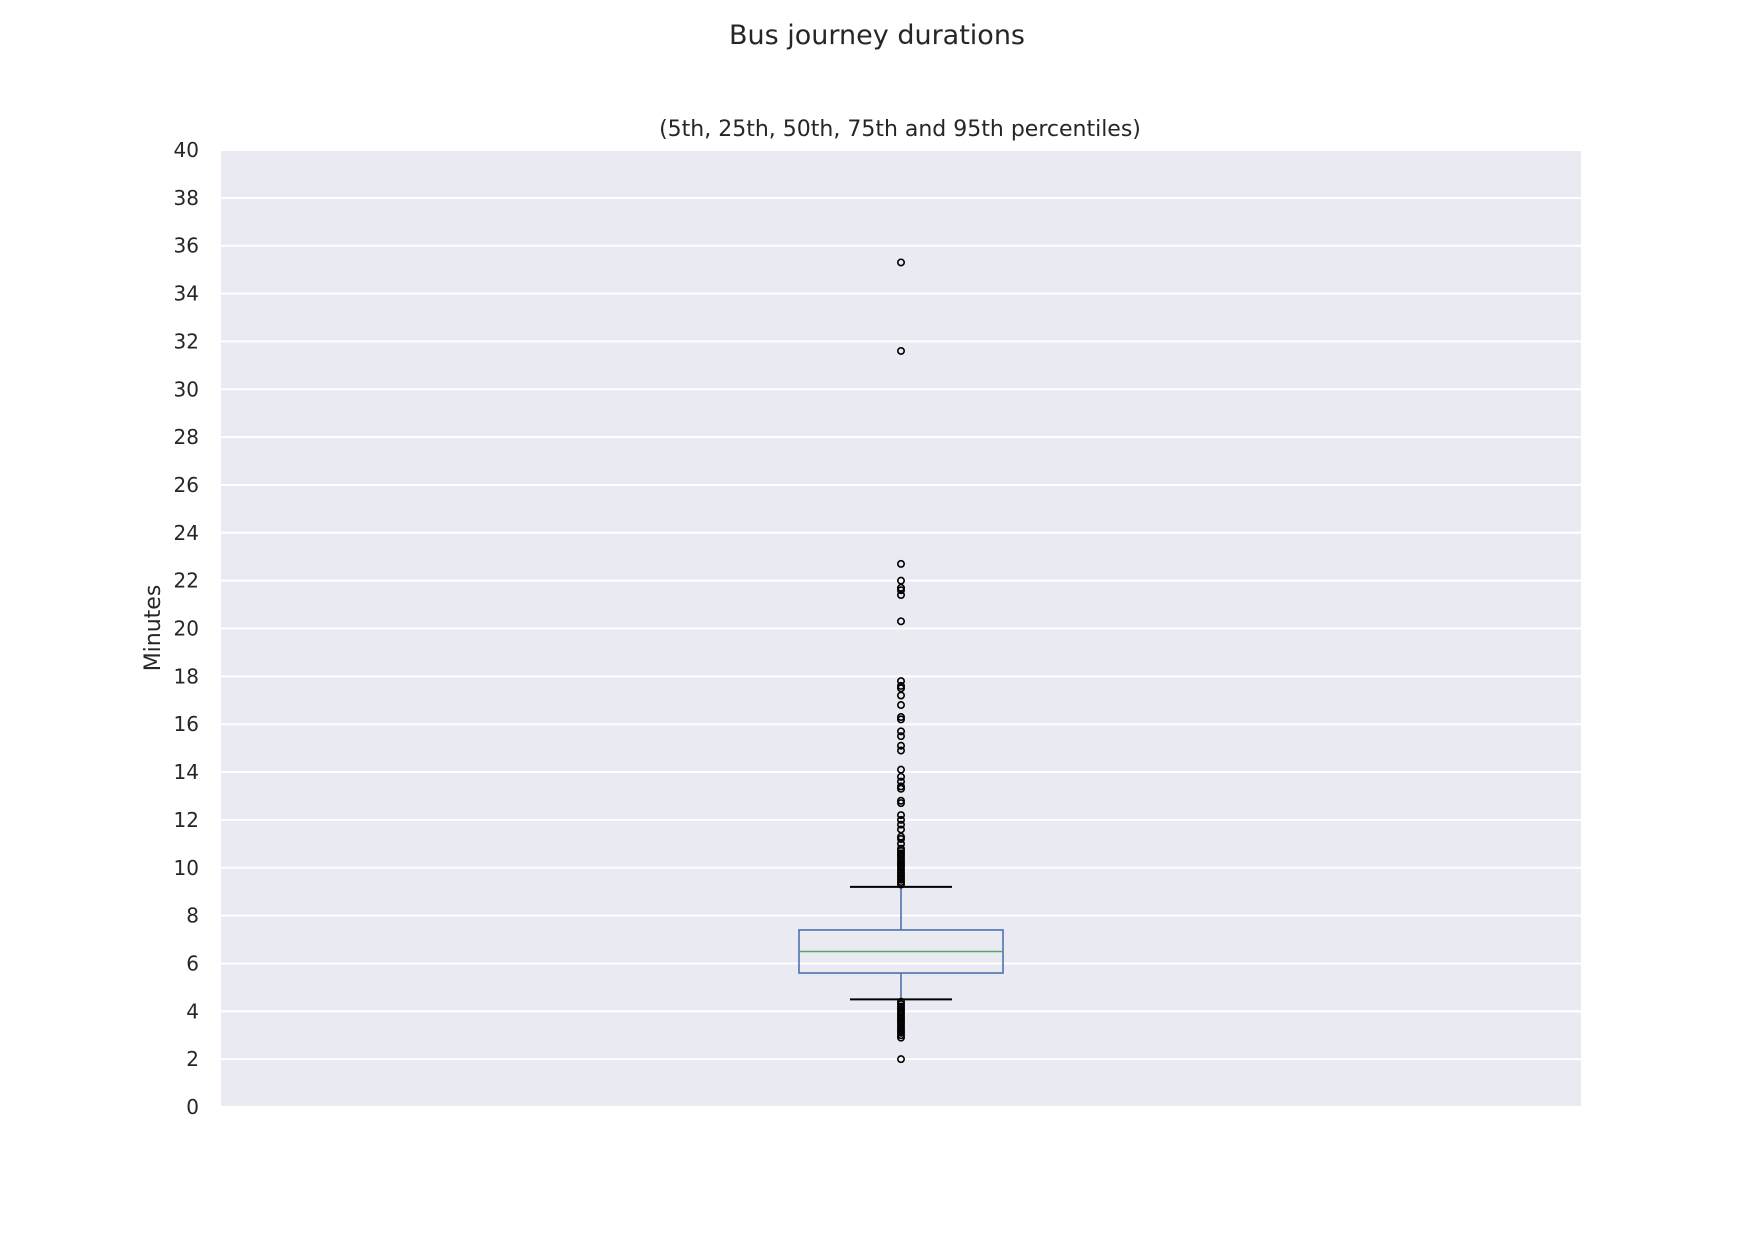  I want to click on y-tick-label: 8, so click(192, 916).